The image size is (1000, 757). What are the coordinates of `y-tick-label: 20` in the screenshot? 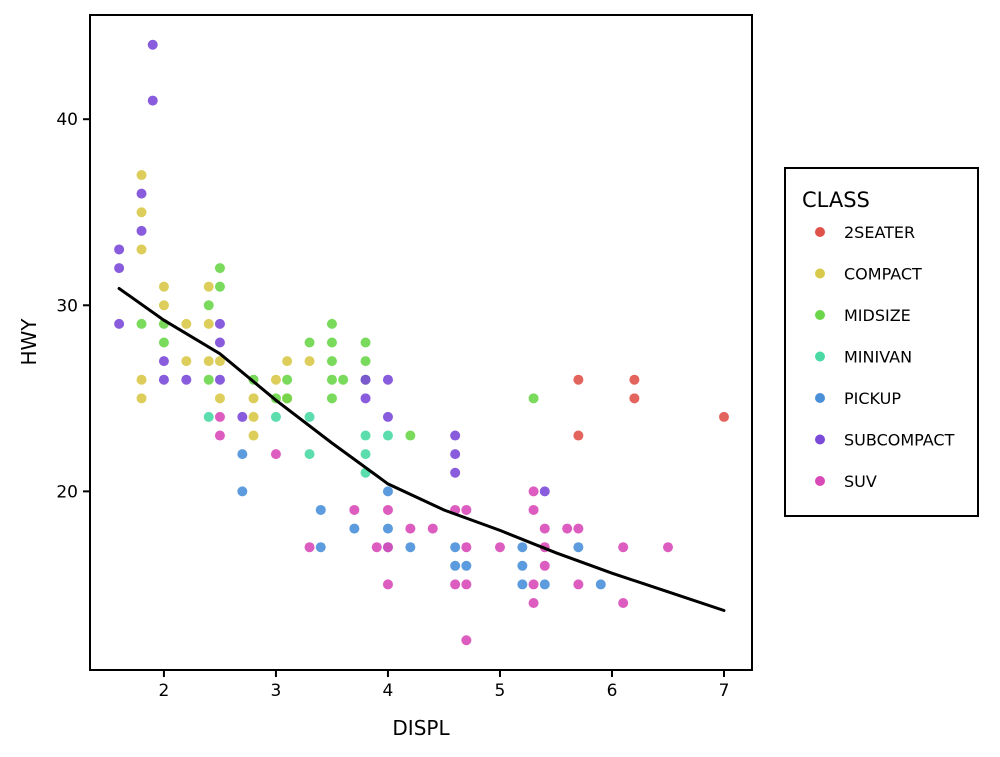 It's located at (67, 492).